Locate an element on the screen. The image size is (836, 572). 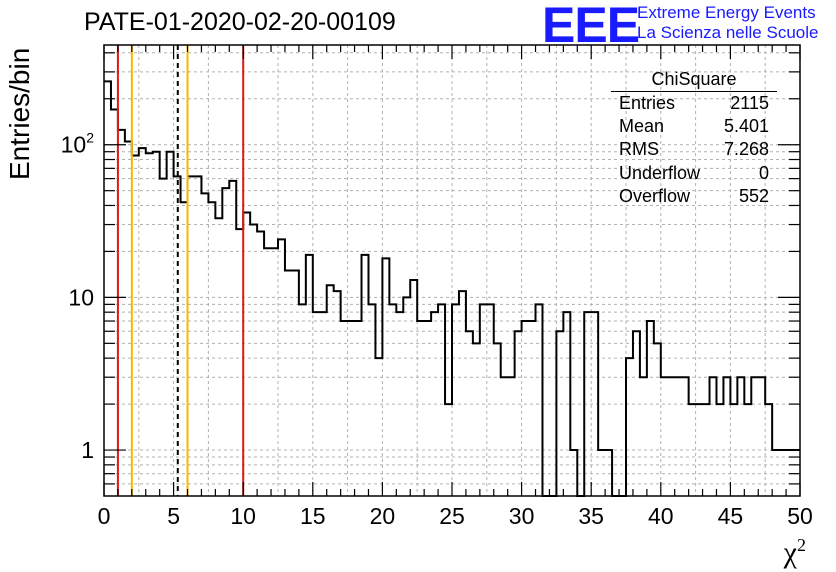
stats-title: ChiSquare is located at coordinates (694, 80).